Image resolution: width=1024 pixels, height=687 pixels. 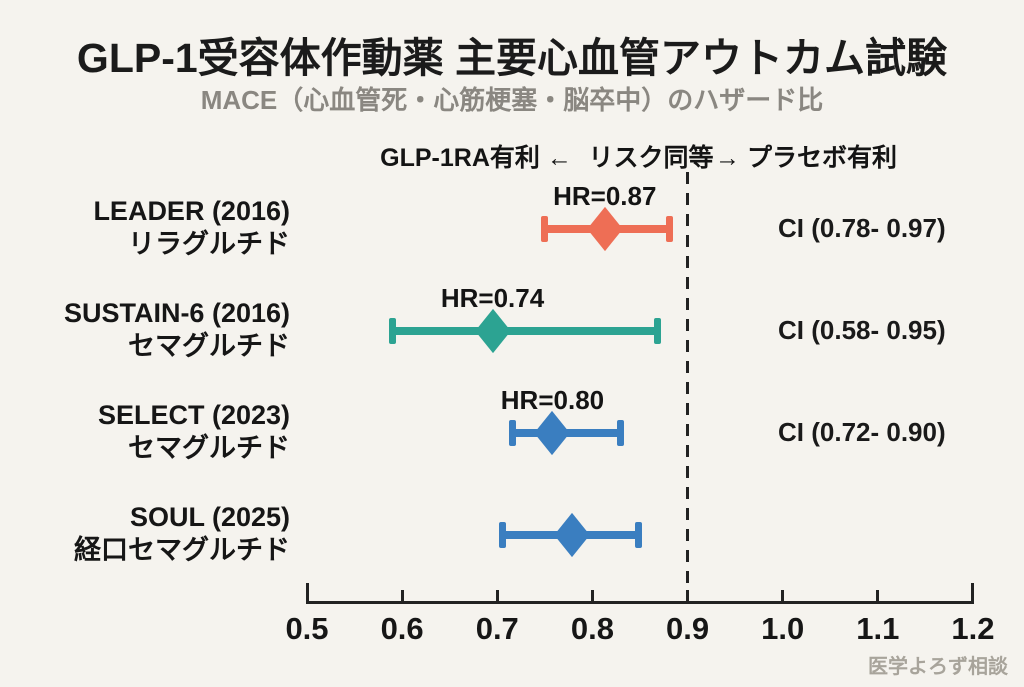 I want to click on study-label: SELECT (2023) セマグルチド, so click(x=145, y=432).